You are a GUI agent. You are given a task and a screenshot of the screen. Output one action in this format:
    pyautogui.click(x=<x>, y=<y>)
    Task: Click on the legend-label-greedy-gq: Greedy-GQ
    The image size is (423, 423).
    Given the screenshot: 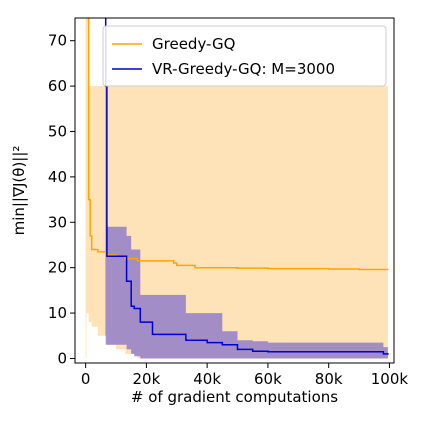 What is the action you would take?
    pyautogui.click(x=193, y=44)
    